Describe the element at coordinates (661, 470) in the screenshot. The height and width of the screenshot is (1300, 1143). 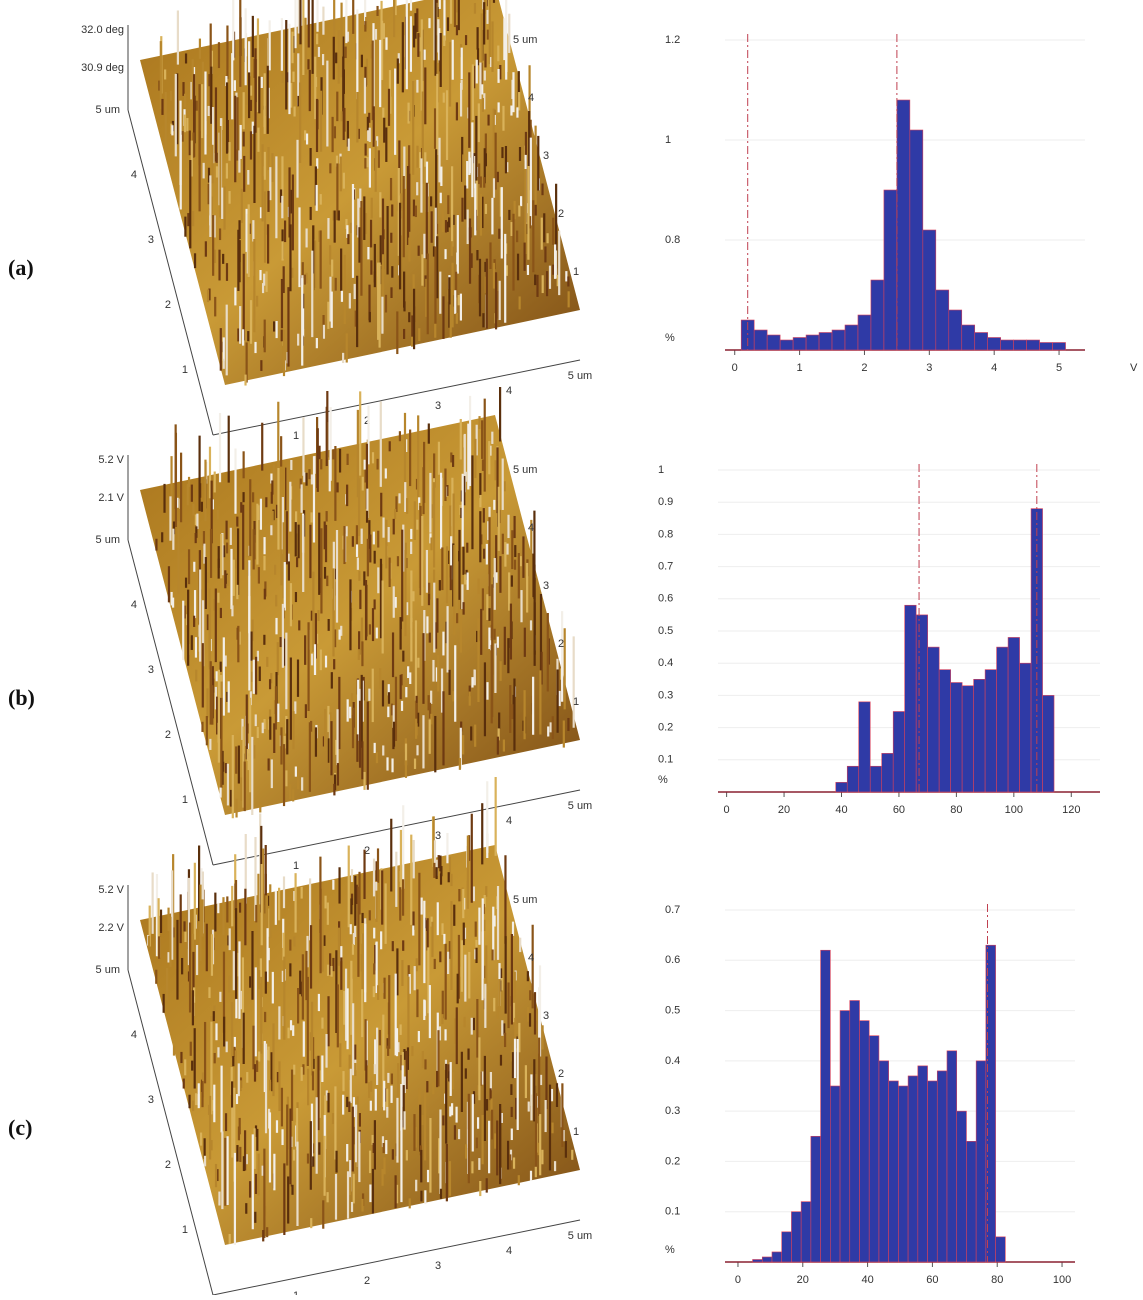
I see `y-tick-label: 1` at that location.